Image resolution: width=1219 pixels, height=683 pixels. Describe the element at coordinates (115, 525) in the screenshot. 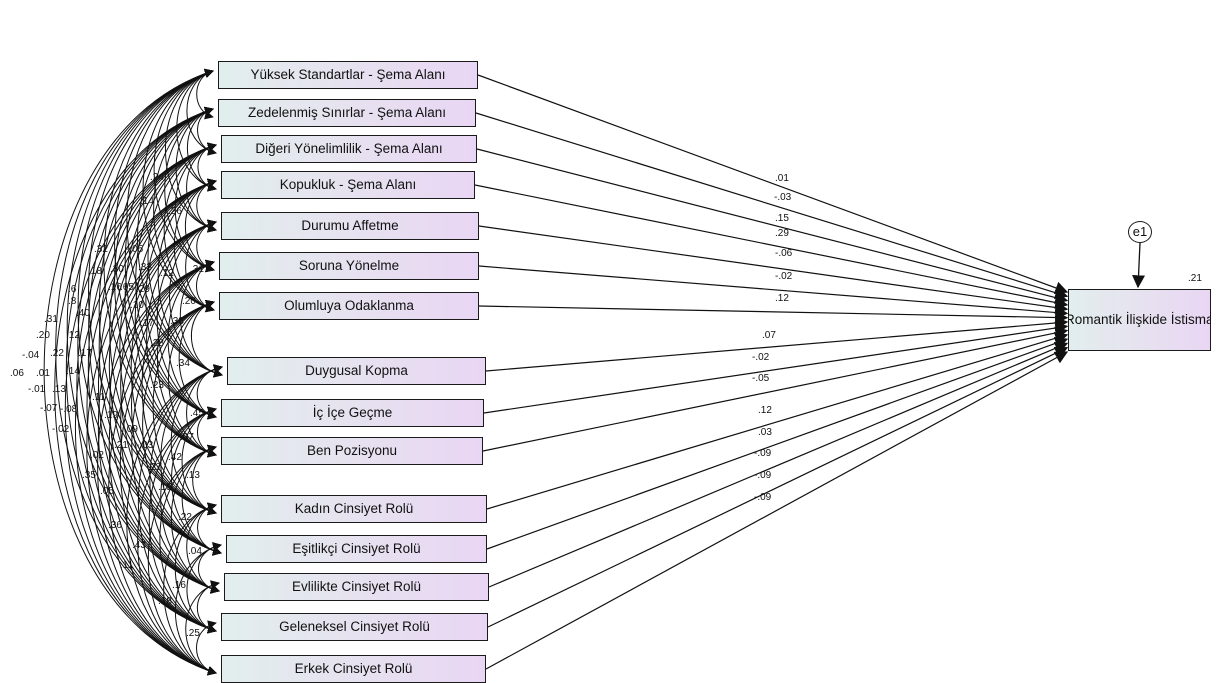

I see `covariance-value: .36` at that location.